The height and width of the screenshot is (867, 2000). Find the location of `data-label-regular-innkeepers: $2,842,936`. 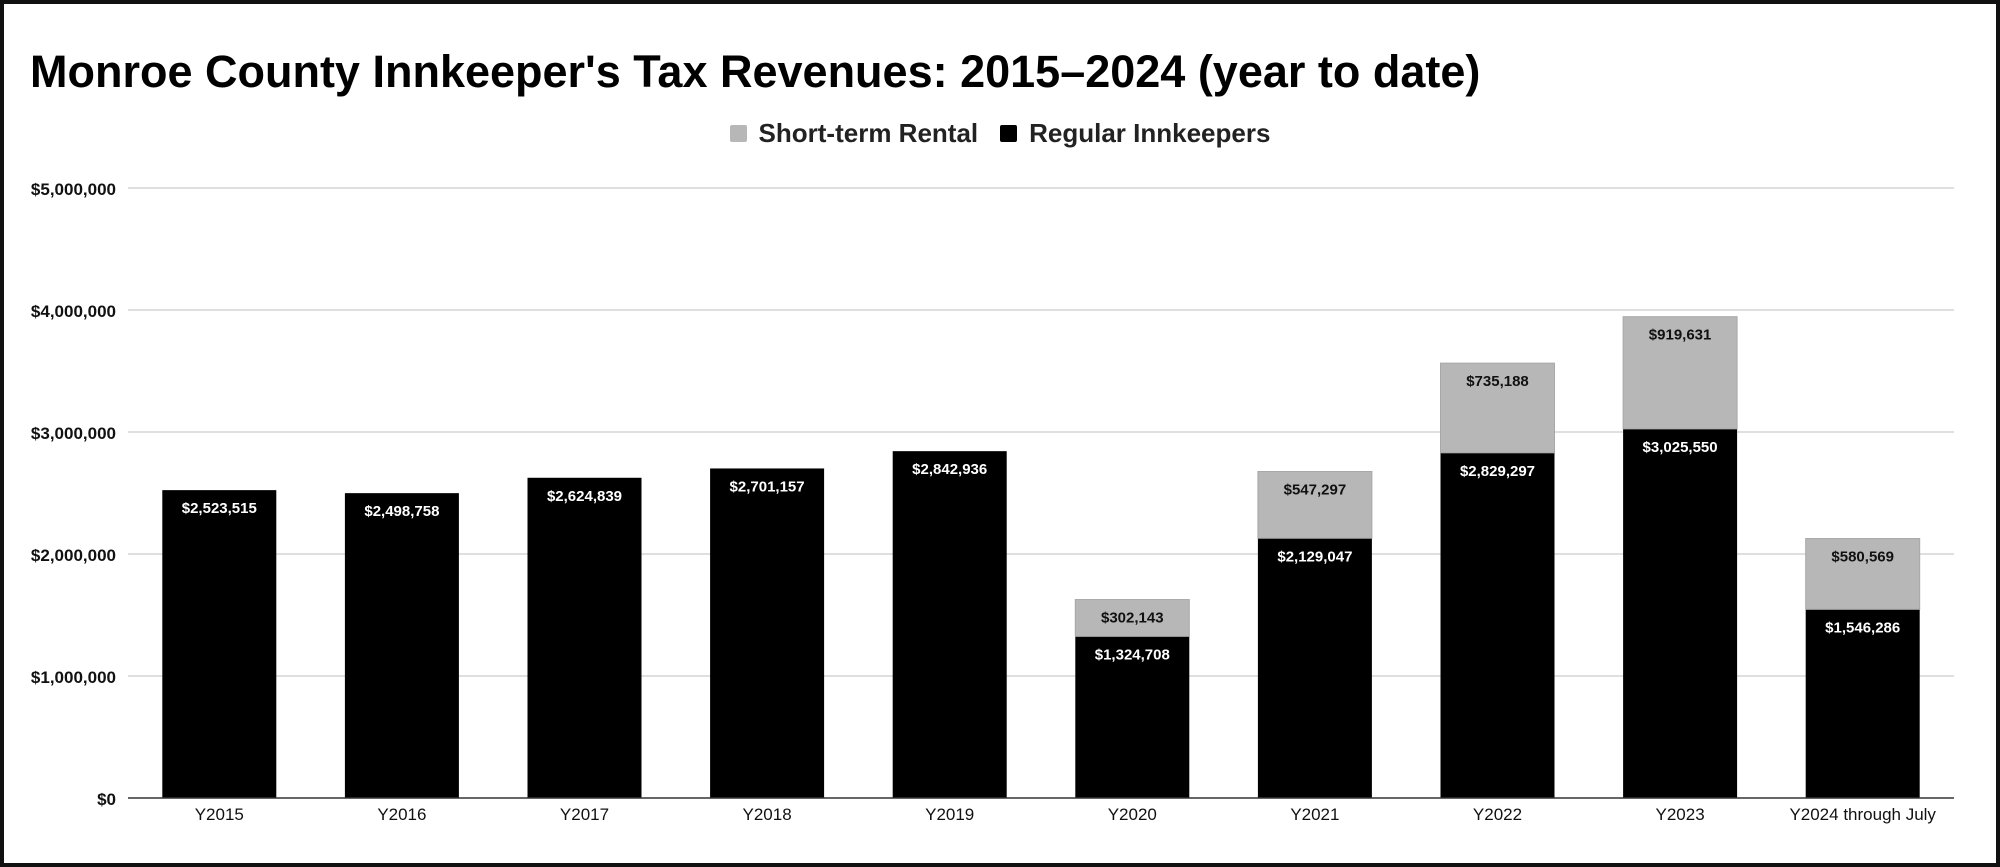

data-label-regular-innkeepers: $2,842,936 is located at coordinates (949, 469).